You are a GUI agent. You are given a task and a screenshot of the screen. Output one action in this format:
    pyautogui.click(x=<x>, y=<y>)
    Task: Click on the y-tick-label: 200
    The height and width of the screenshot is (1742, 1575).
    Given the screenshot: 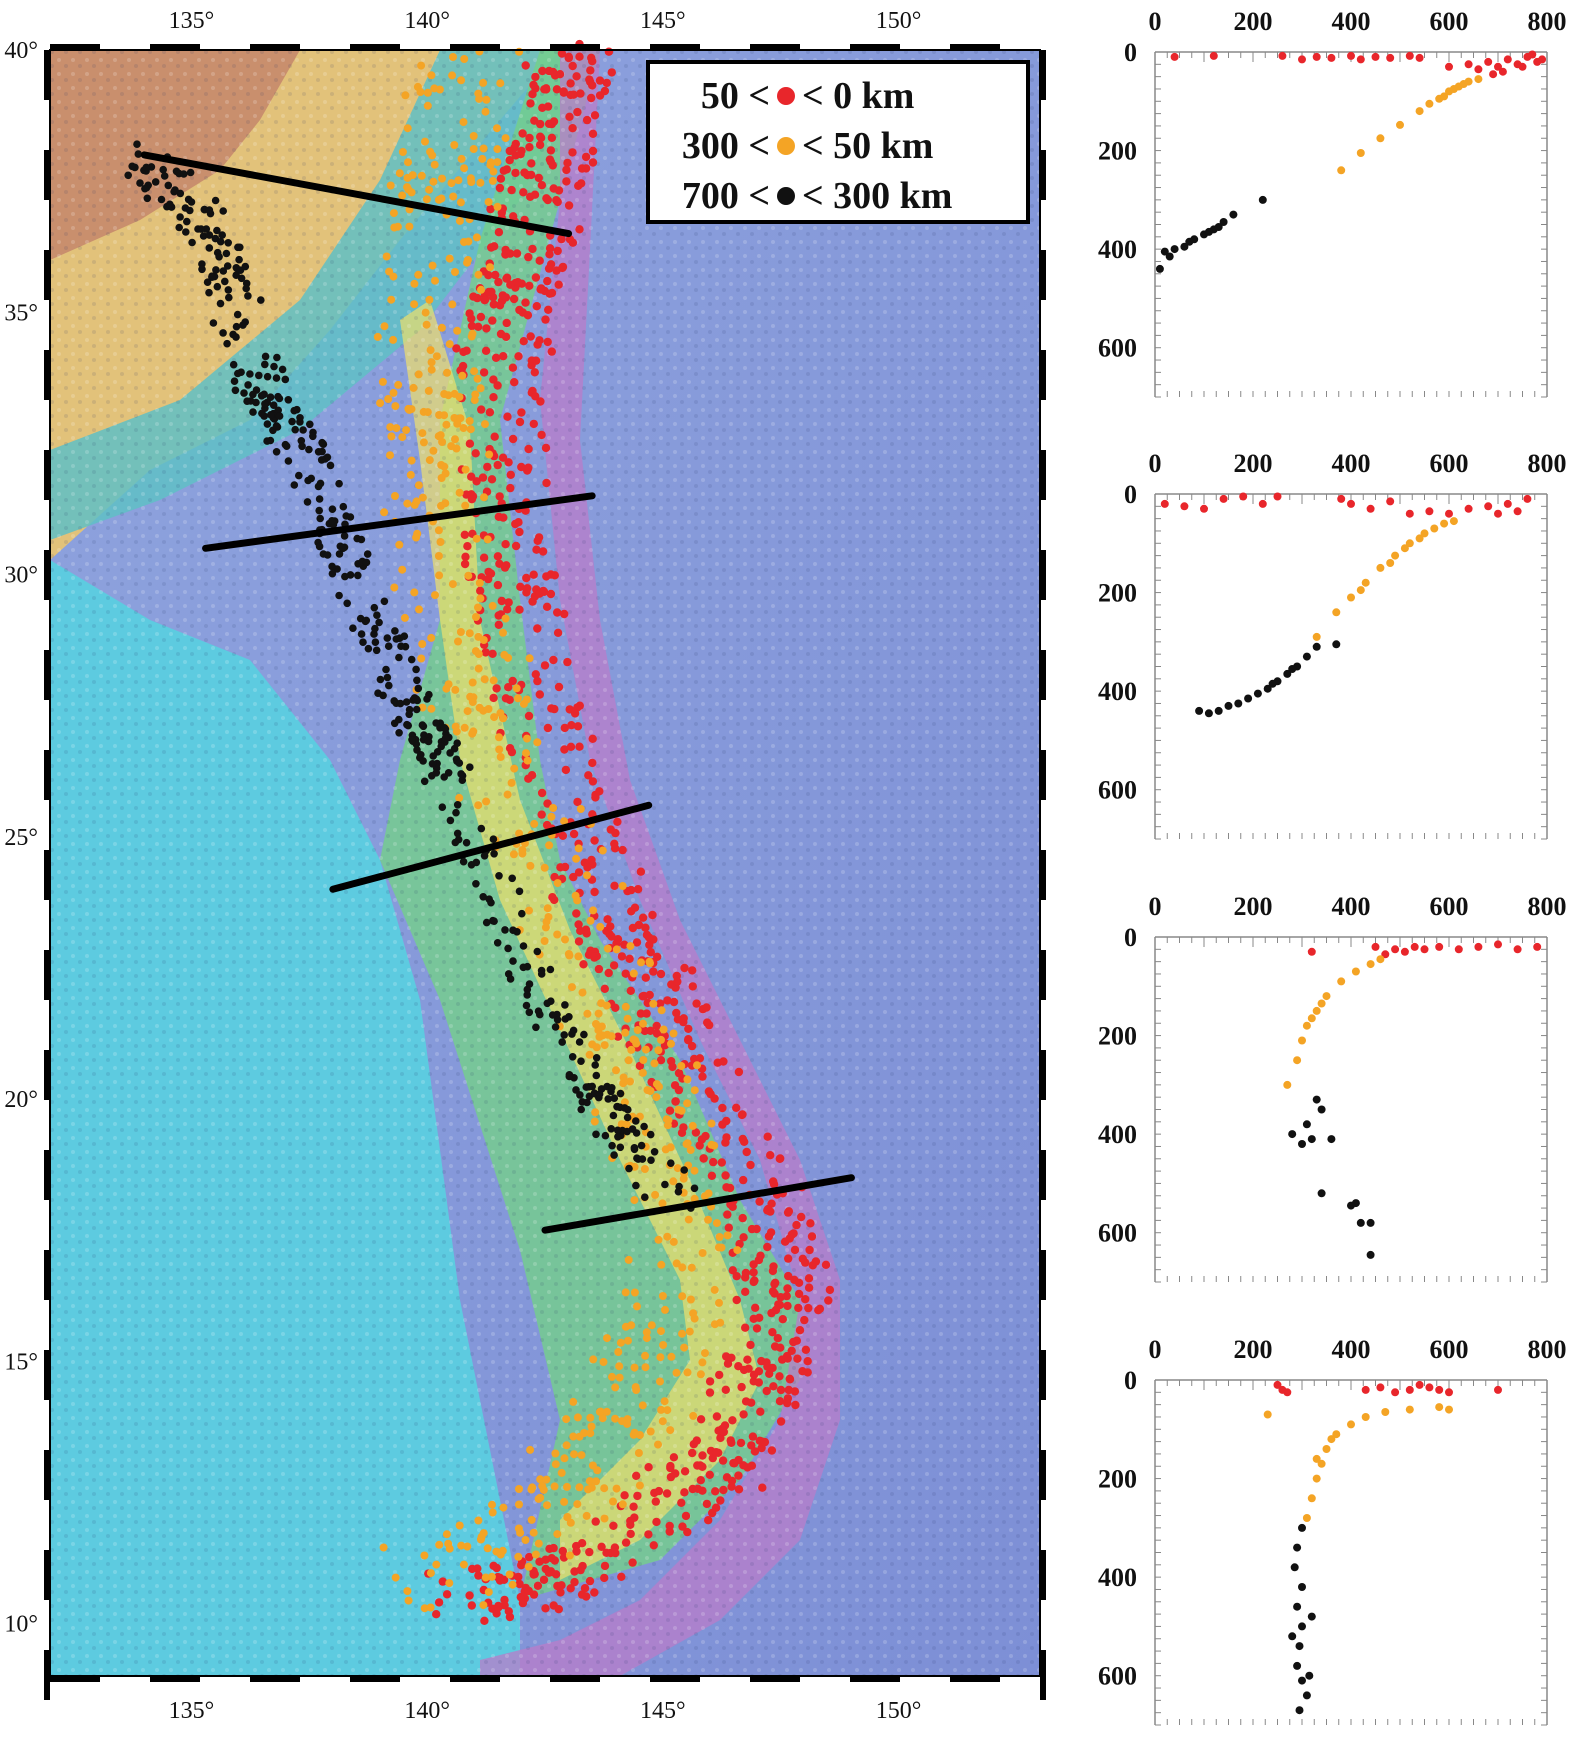 What is the action you would take?
    pyautogui.click(x=1117, y=1036)
    